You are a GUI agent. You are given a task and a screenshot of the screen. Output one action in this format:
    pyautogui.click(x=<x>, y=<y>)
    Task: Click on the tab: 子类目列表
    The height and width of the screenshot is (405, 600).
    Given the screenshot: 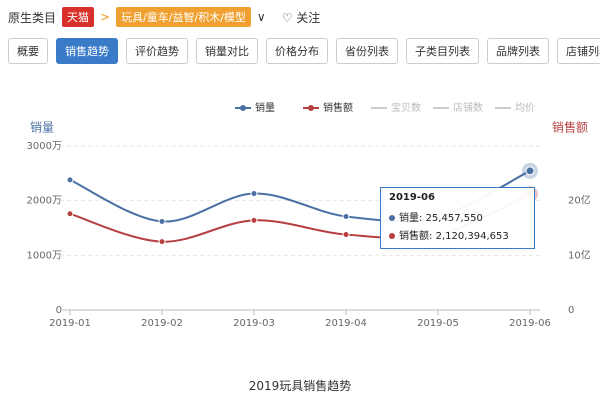 What is the action you would take?
    pyautogui.click(x=442, y=51)
    